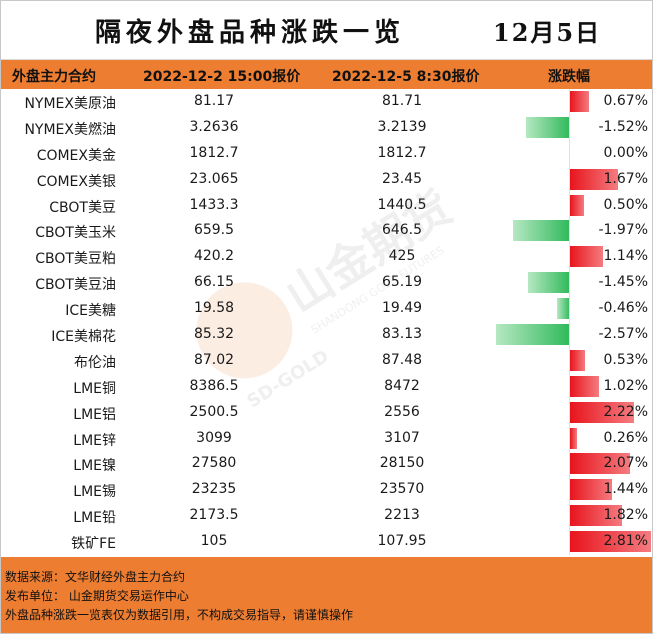 The image size is (653, 634). What do you see at coordinates (94, 466) in the screenshot?
I see `commodity-name: LME镍` at bounding box center [94, 466].